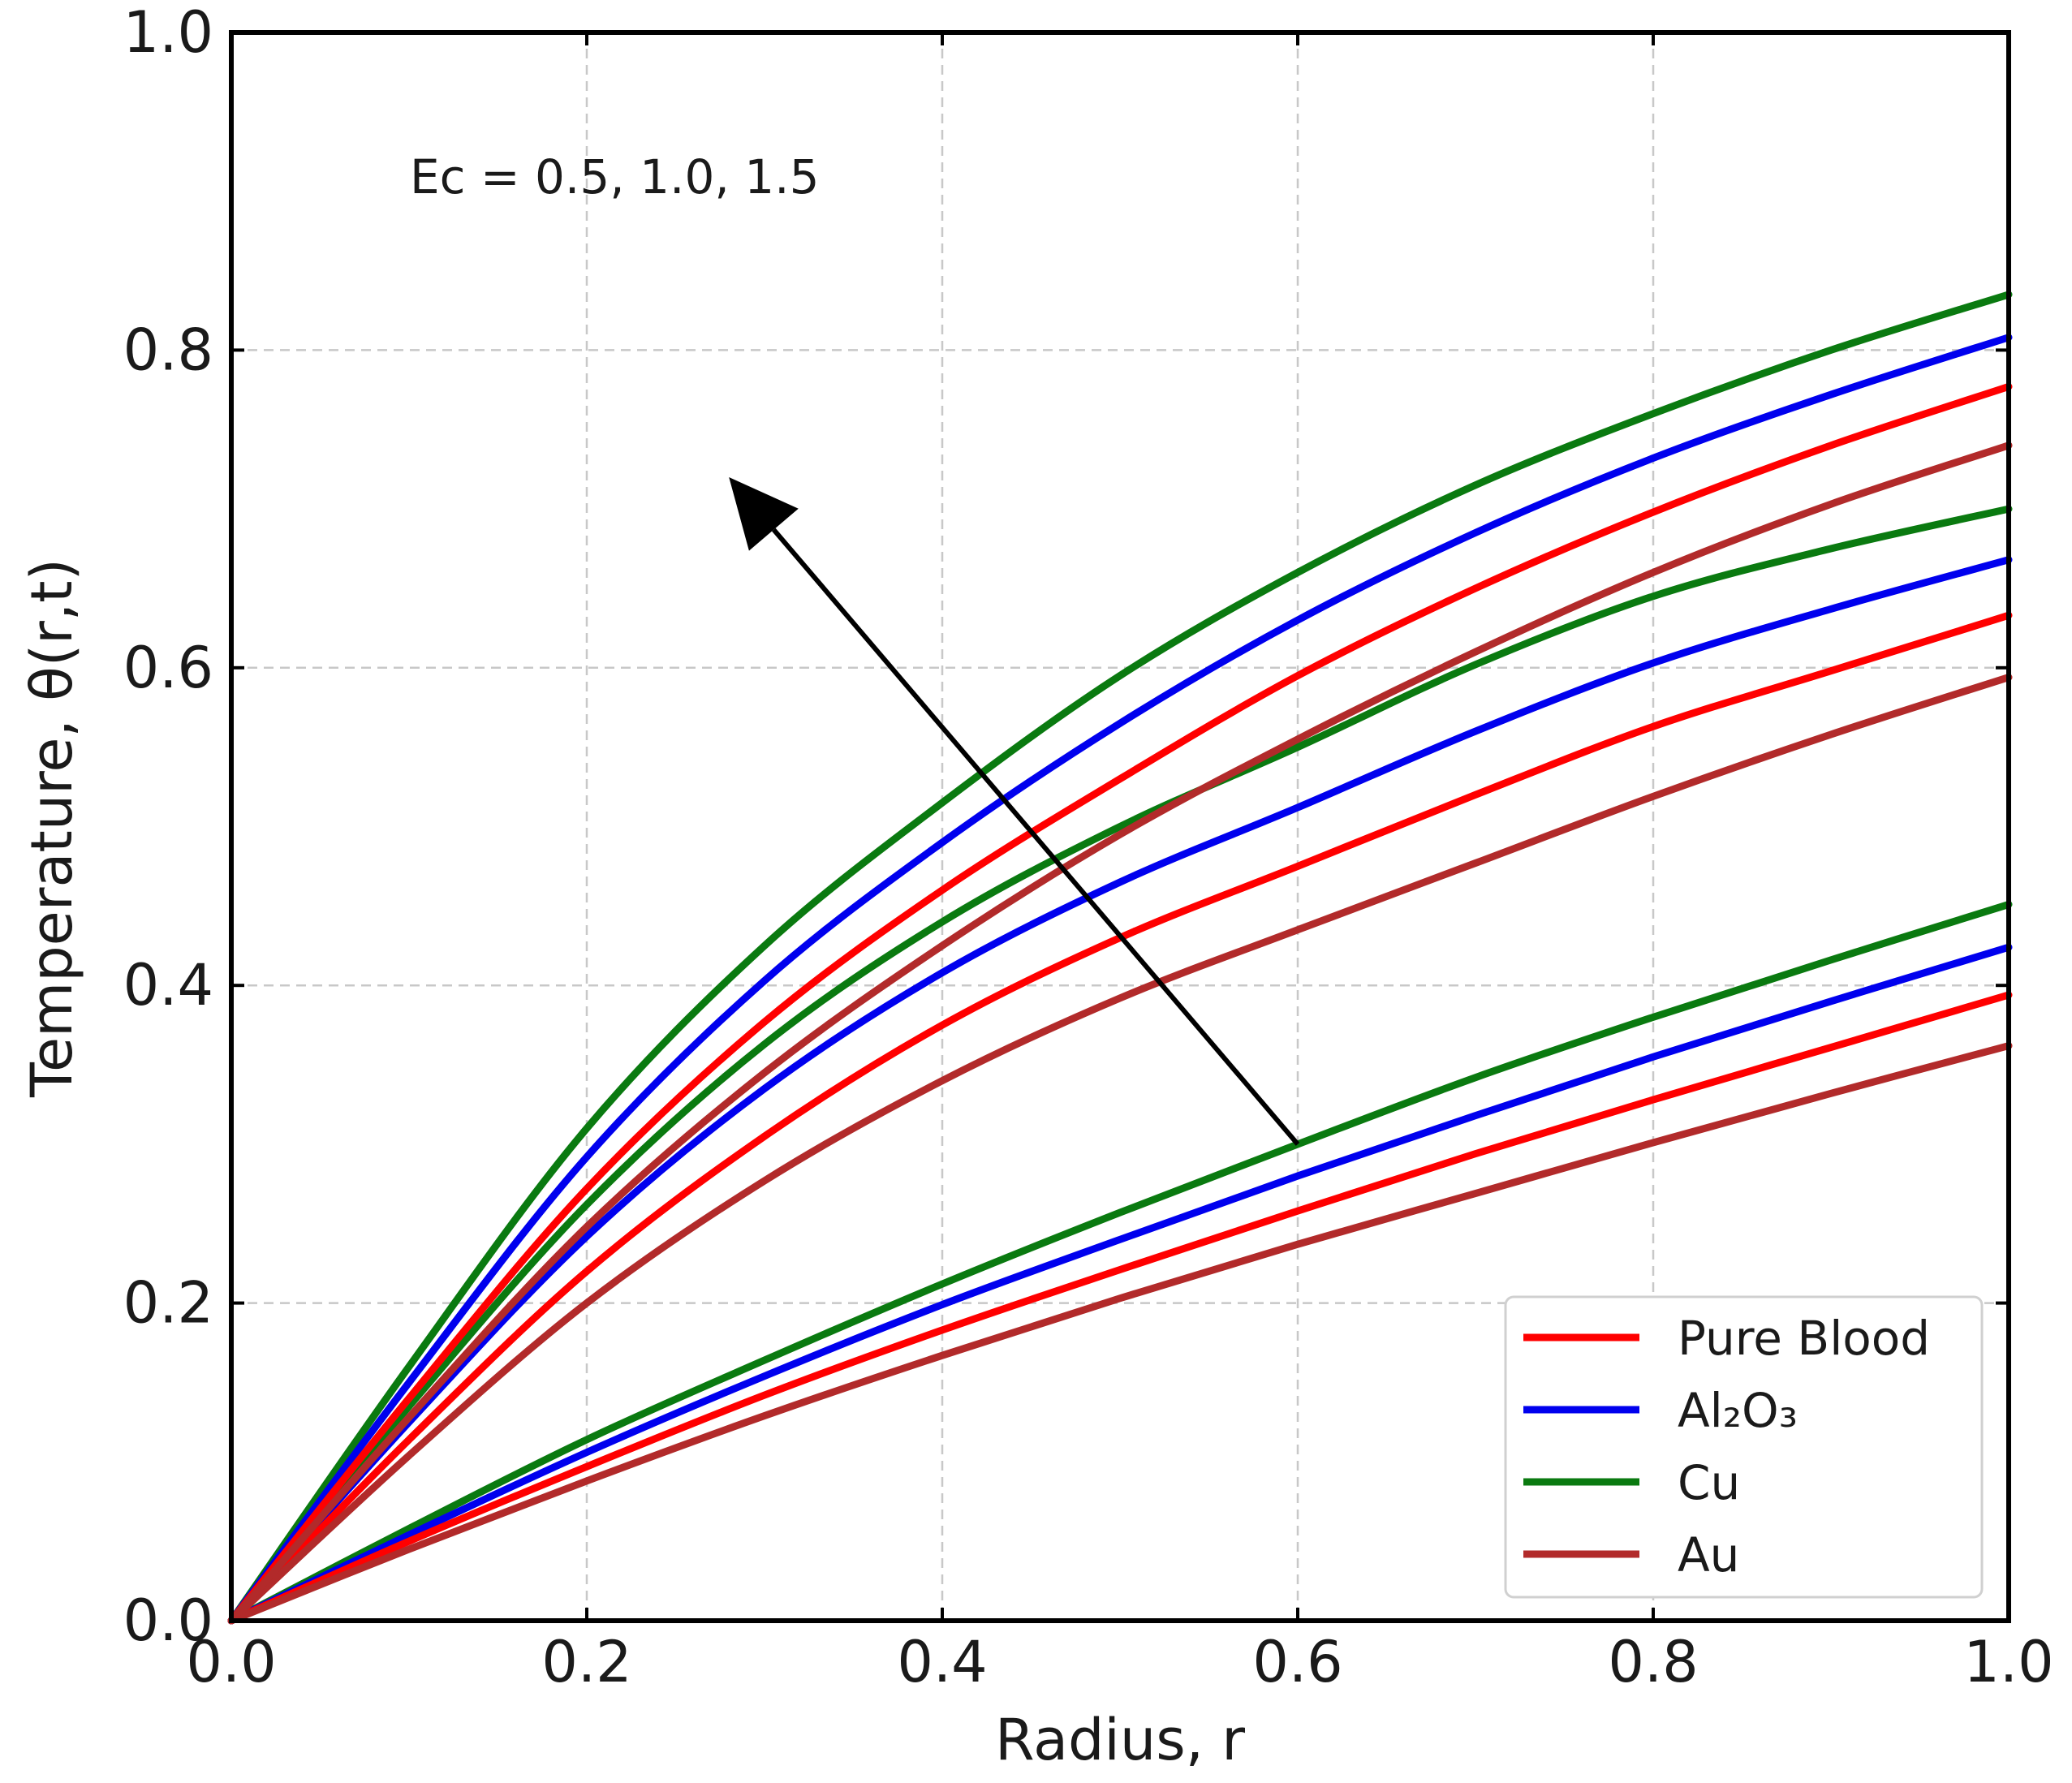 The height and width of the screenshot is (1783, 2072). Describe the element at coordinates (1709, 1482) in the screenshot. I see `legend-label-cu: Cu` at that location.